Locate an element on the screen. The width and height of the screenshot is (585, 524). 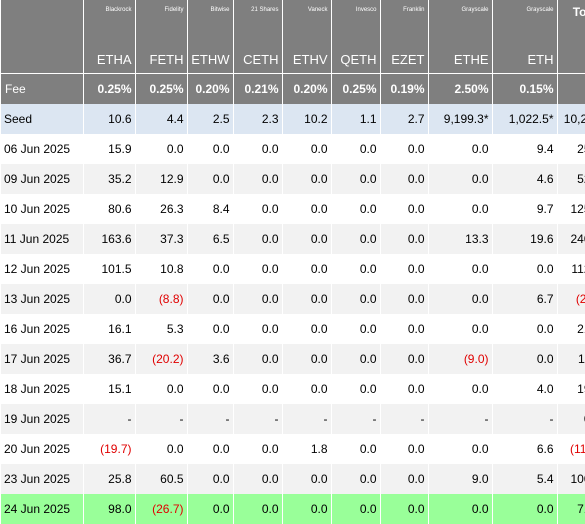
row-label: 23 Jun 2025 is located at coordinates (42, 479).